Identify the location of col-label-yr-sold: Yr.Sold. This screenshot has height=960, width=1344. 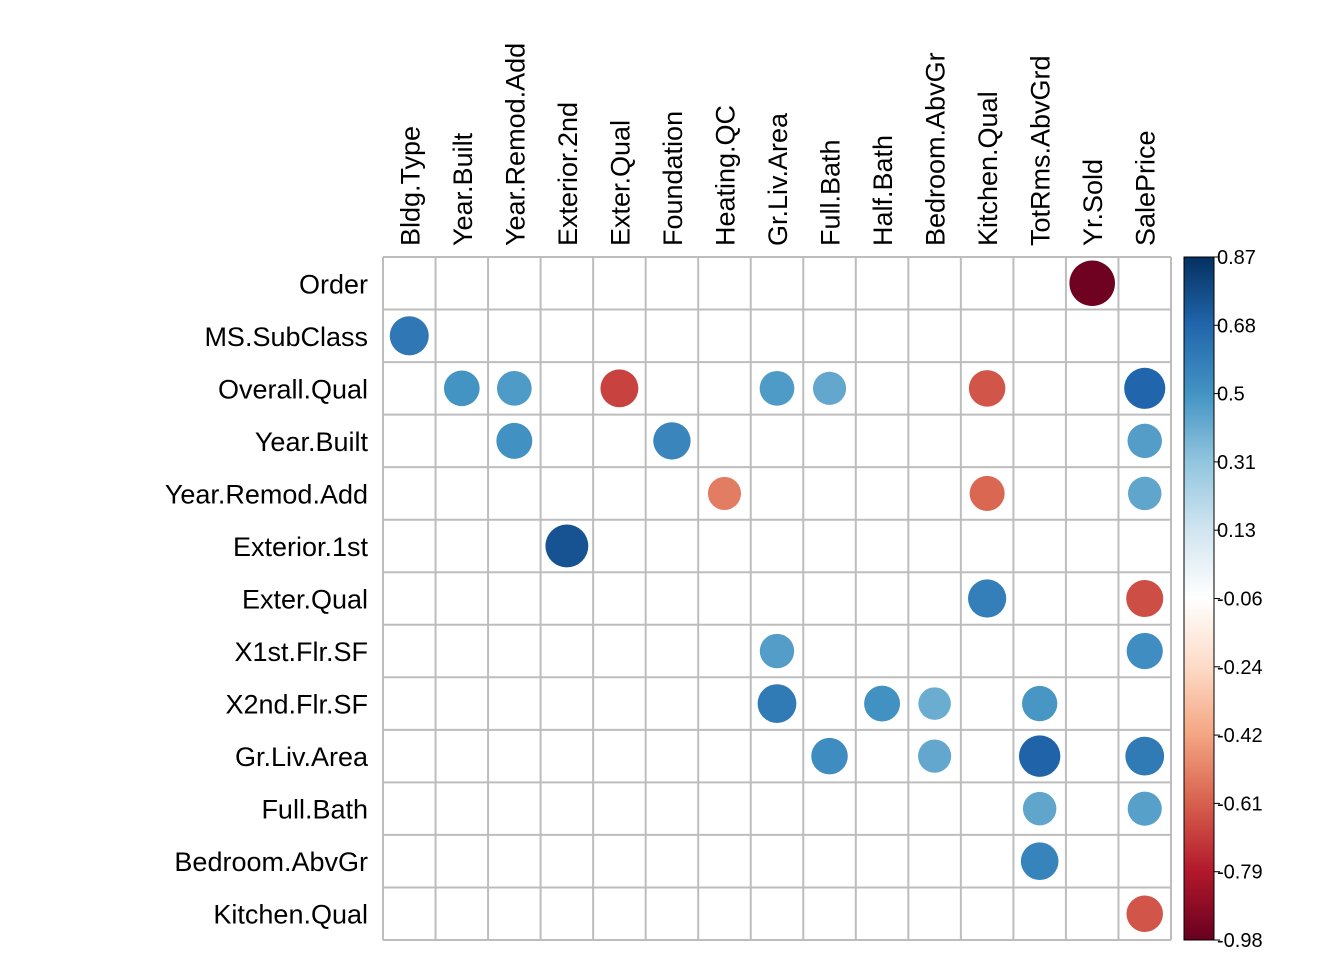
(1093, 202).